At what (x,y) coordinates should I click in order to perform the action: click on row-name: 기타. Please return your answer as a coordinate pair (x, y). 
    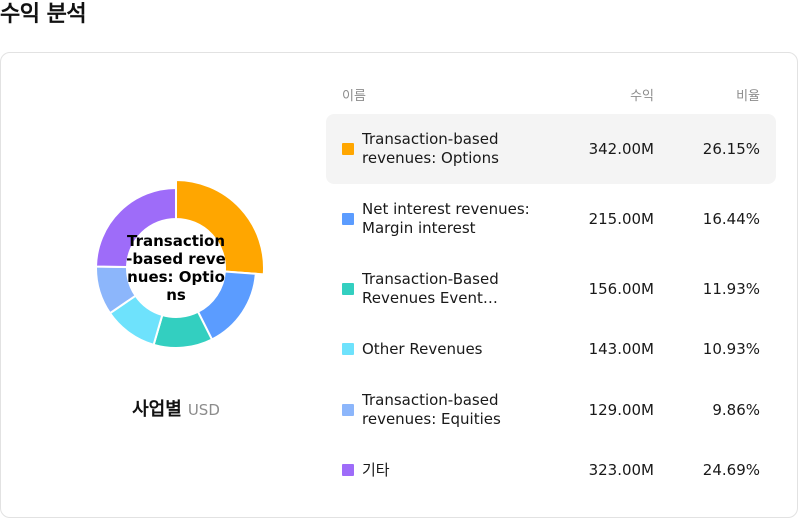
    Looking at the image, I should click on (376, 469).